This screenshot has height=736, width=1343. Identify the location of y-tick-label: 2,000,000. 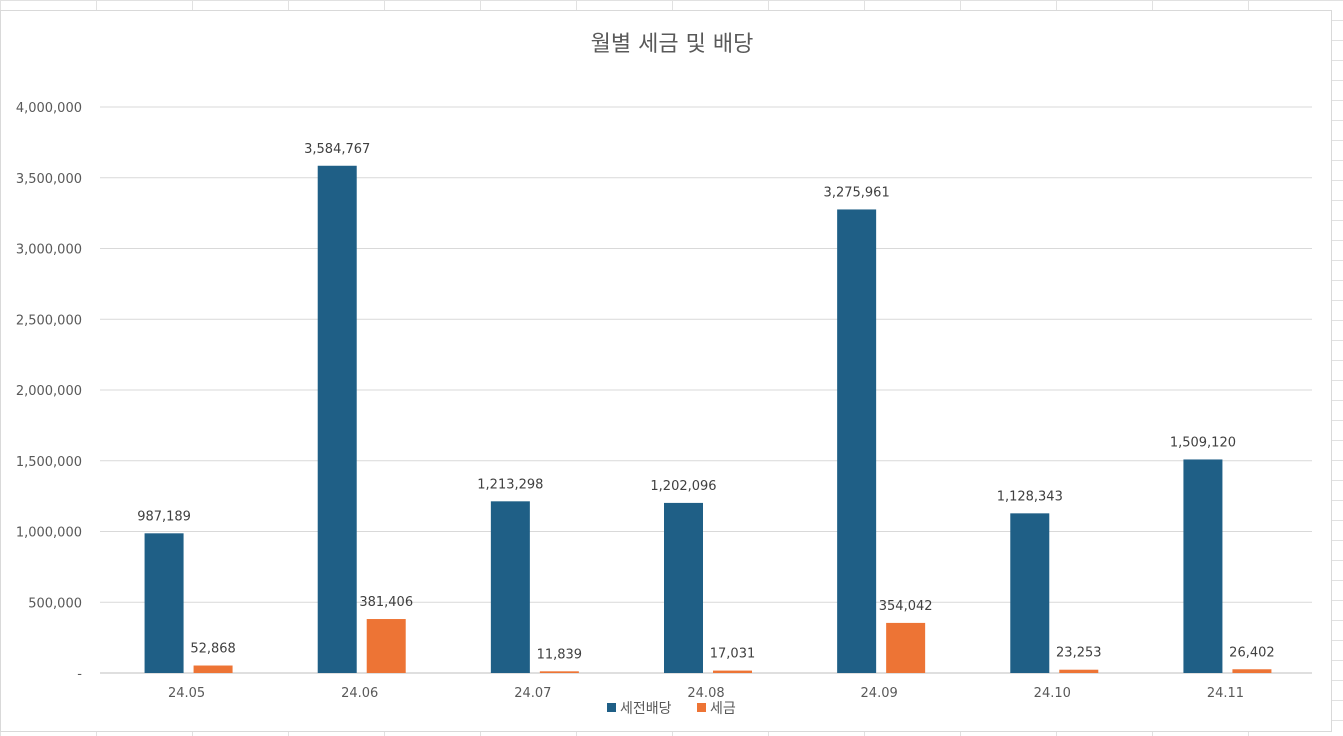
(49, 391).